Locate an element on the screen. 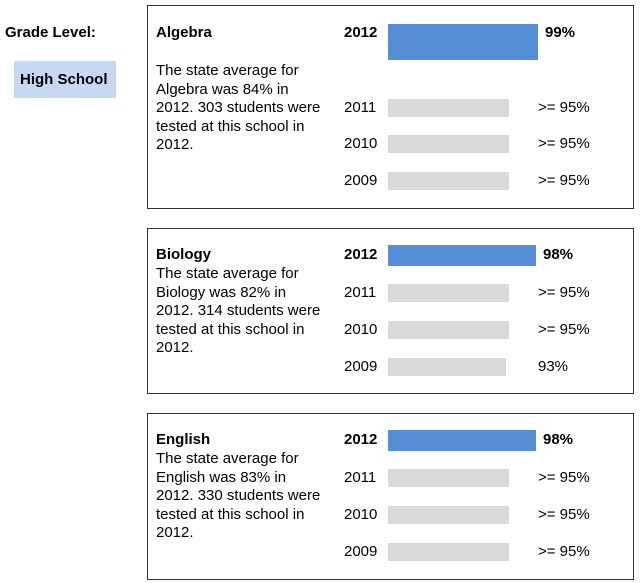 The image size is (640, 583). subject-title: Biology is located at coordinates (183, 254).